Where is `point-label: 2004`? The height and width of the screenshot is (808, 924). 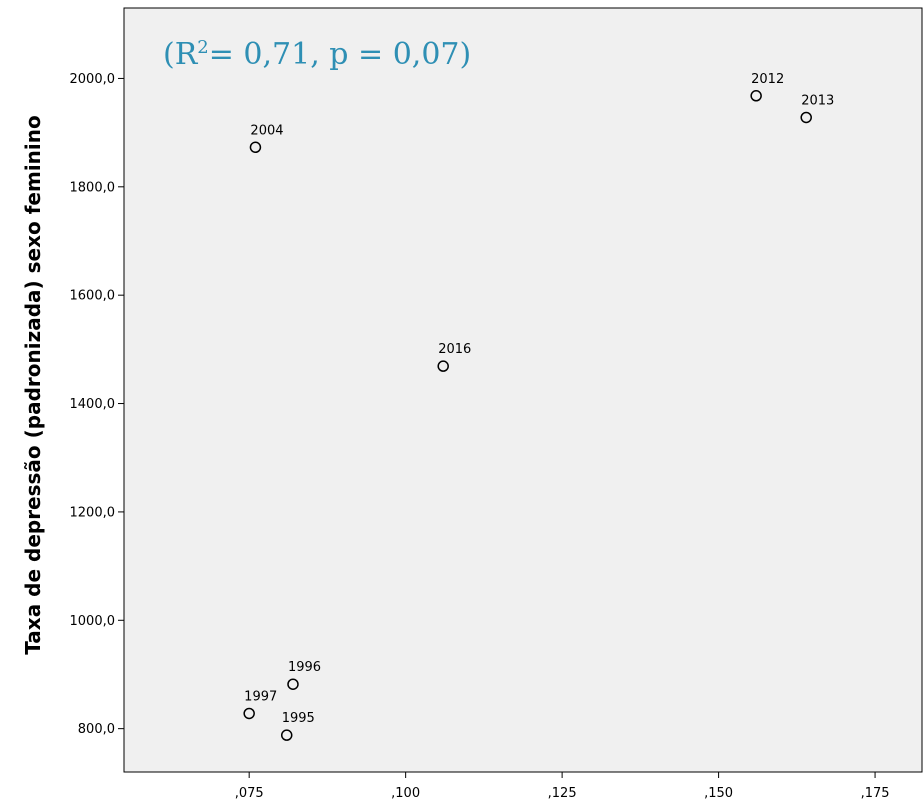
point-label: 2004 is located at coordinates (266, 130).